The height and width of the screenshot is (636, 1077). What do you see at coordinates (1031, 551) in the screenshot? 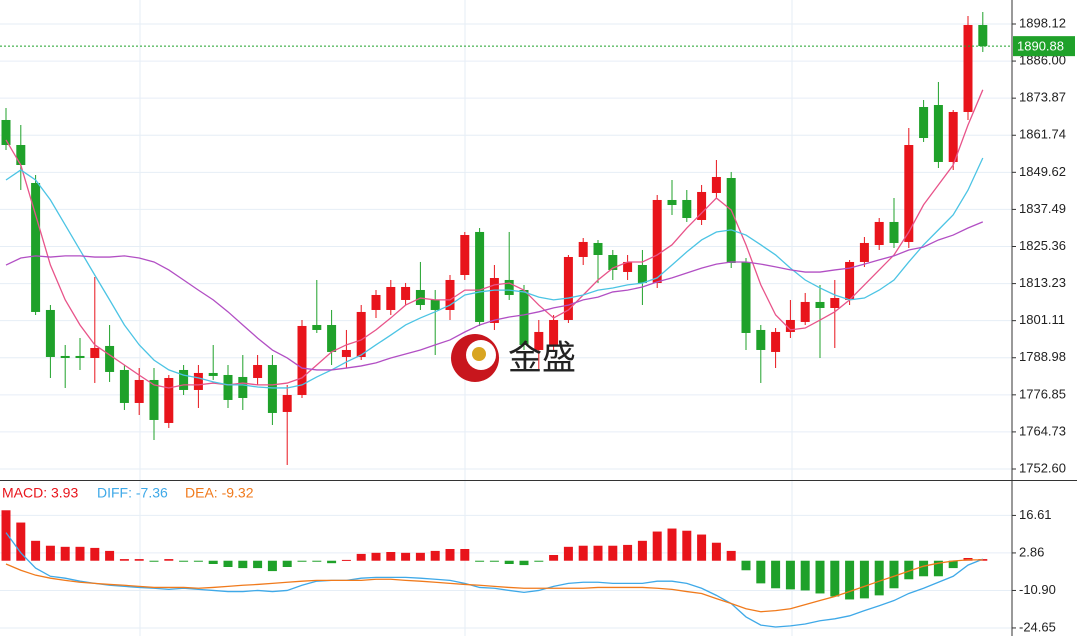
I see `y-tick-label: 2.86` at bounding box center [1031, 551].